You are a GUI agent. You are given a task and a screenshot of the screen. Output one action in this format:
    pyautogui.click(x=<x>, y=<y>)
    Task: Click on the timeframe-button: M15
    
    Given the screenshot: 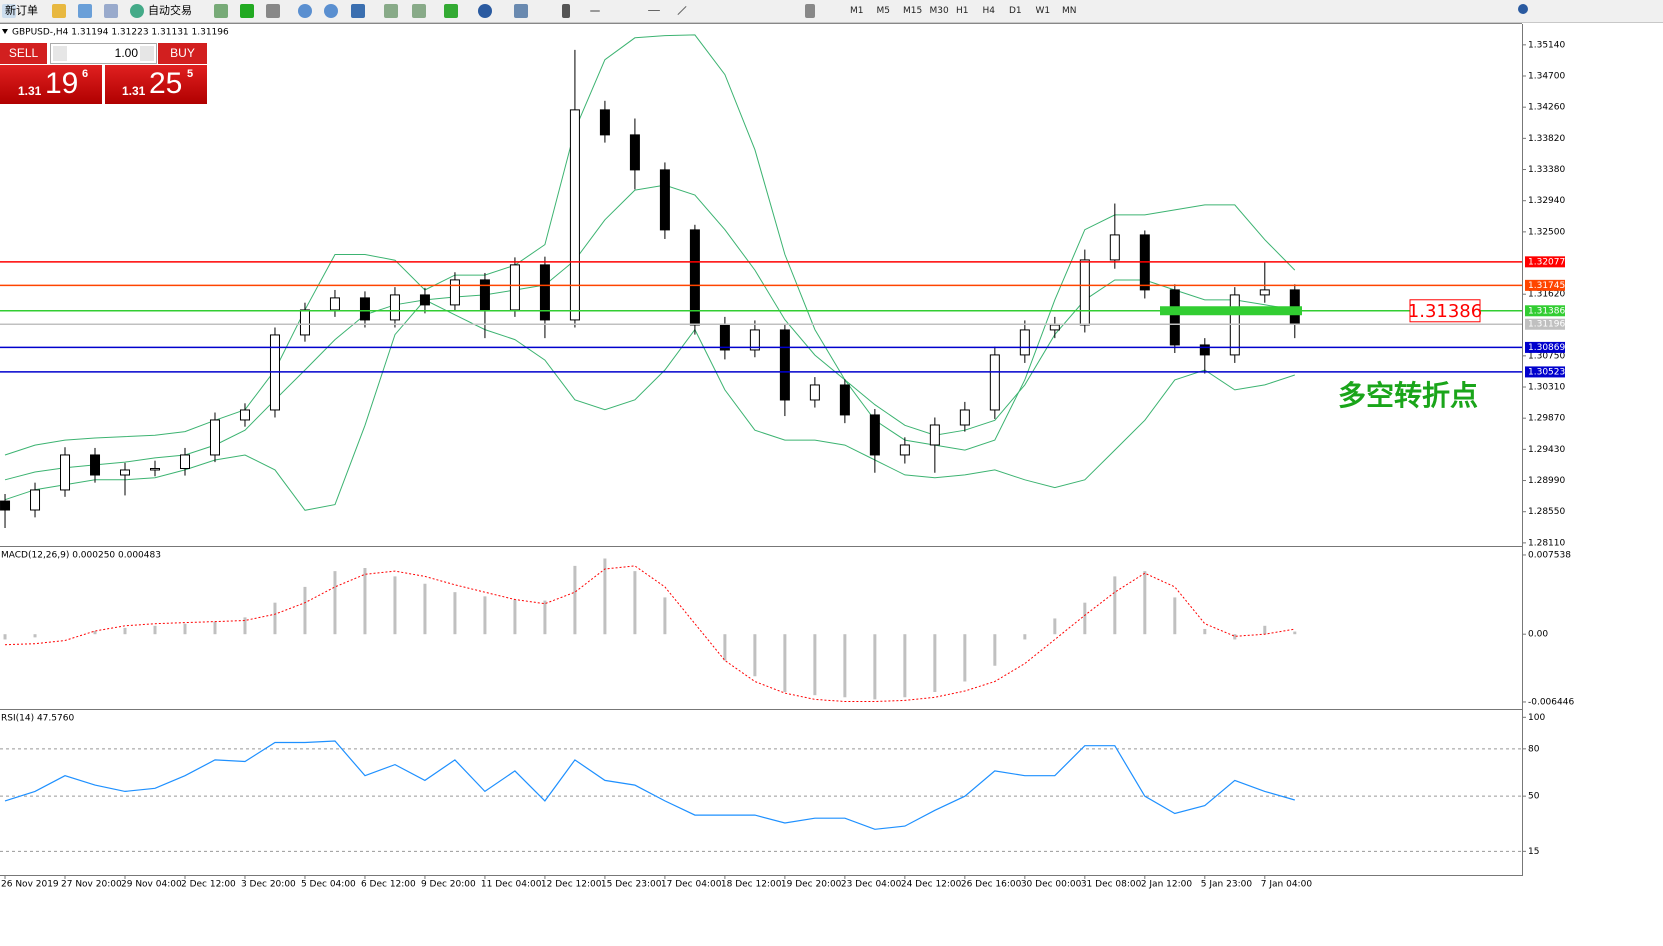 What is the action you would take?
    pyautogui.click(x=913, y=11)
    